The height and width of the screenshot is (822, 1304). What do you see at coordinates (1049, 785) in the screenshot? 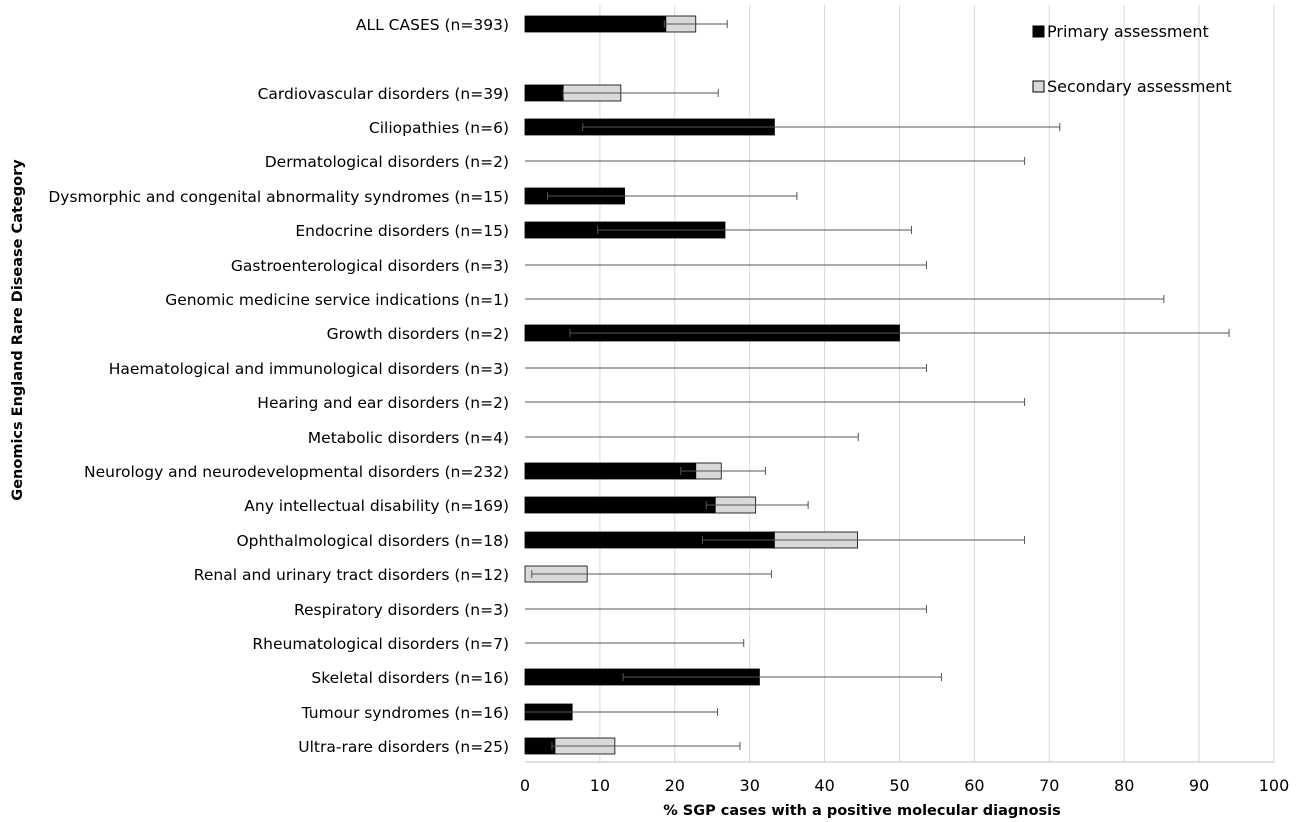
I see `x-tick-label-70: 70` at bounding box center [1049, 785].